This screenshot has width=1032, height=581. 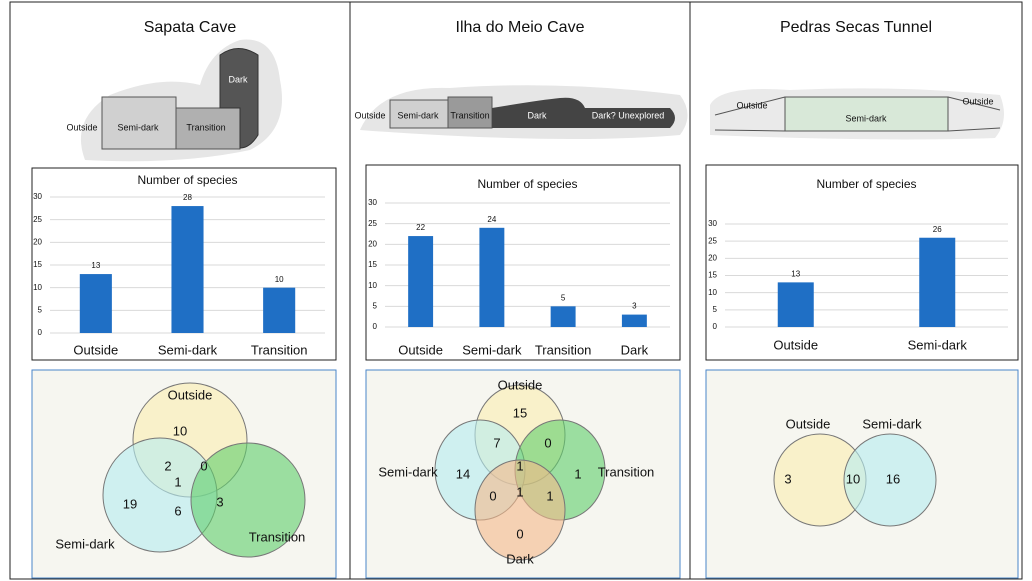 I want to click on data-label: 3, so click(x=634, y=306).